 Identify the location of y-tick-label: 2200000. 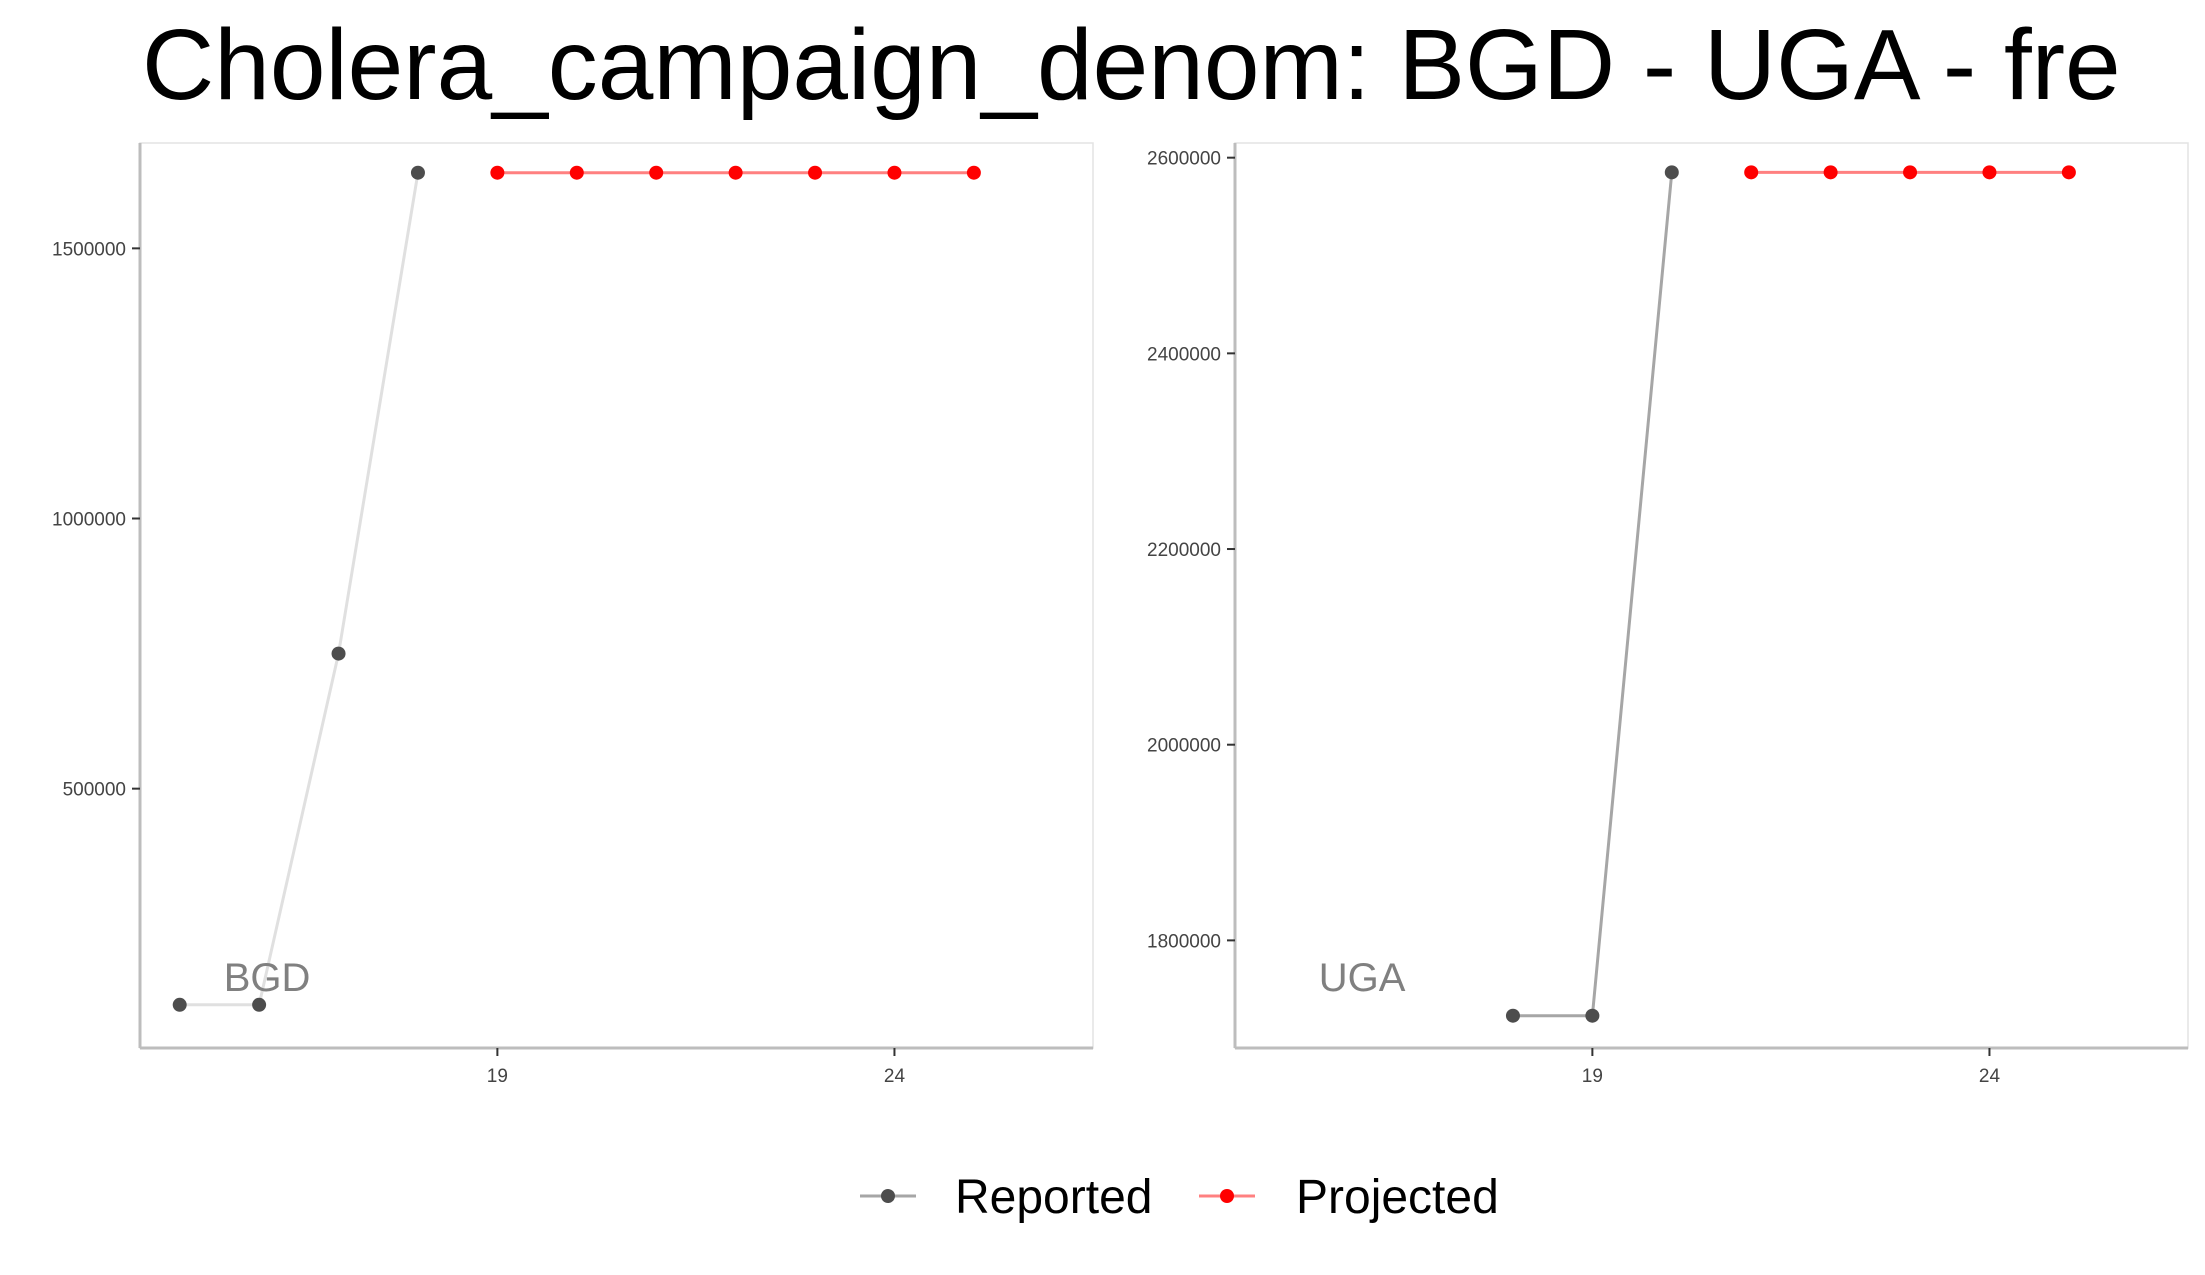
(1184, 550).